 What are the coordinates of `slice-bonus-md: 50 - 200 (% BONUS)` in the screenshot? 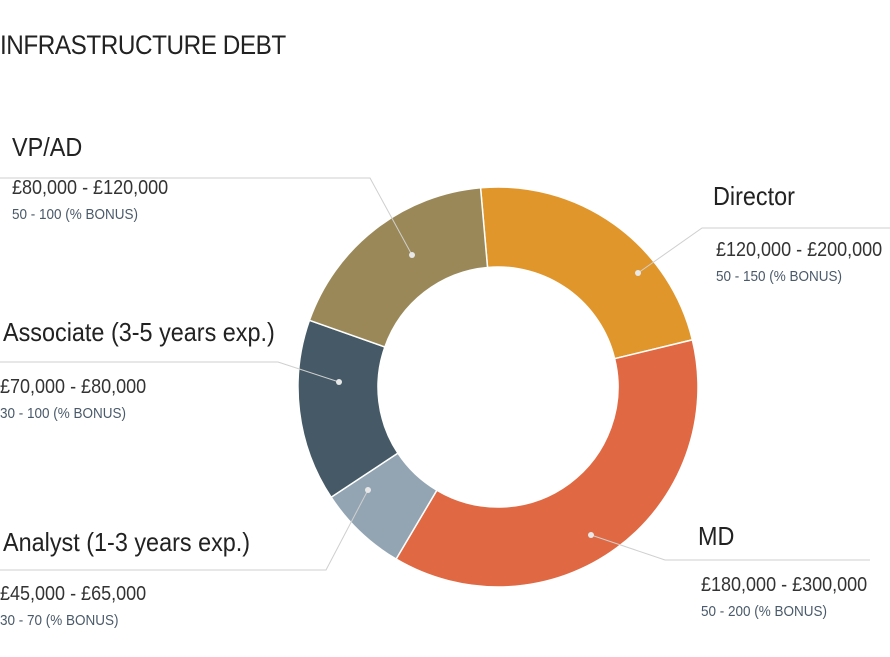 It's located at (764, 611).